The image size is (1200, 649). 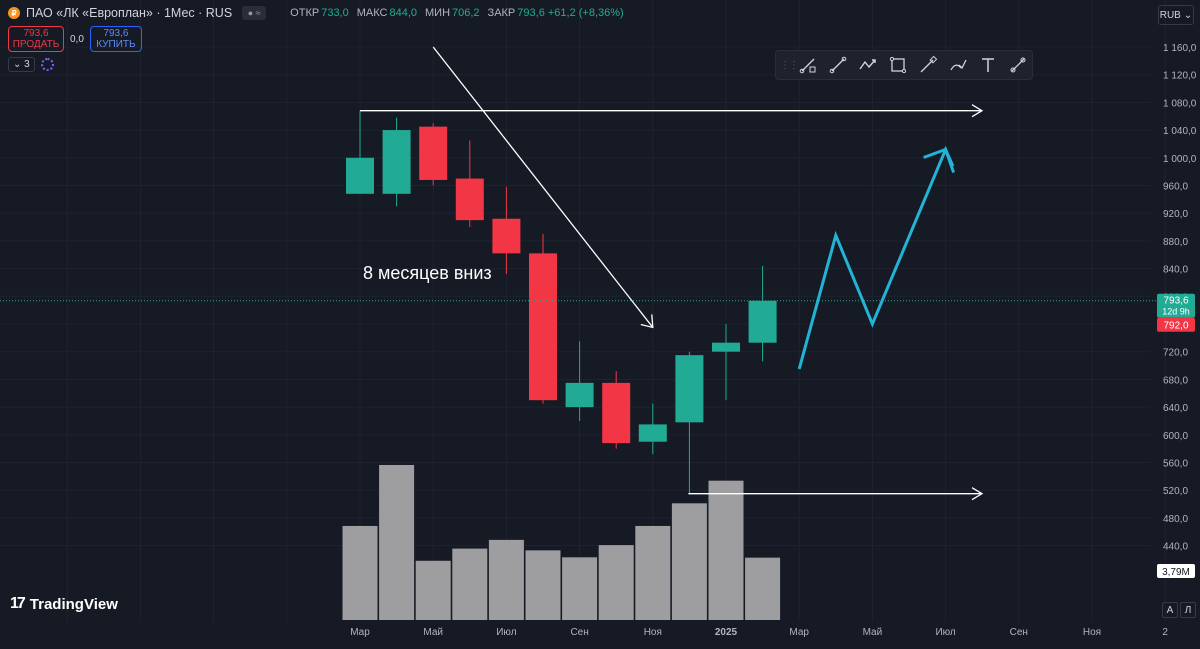 What do you see at coordinates (647, 321) in the screenshot?
I see `downtrend-arrow-head` at bounding box center [647, 321].